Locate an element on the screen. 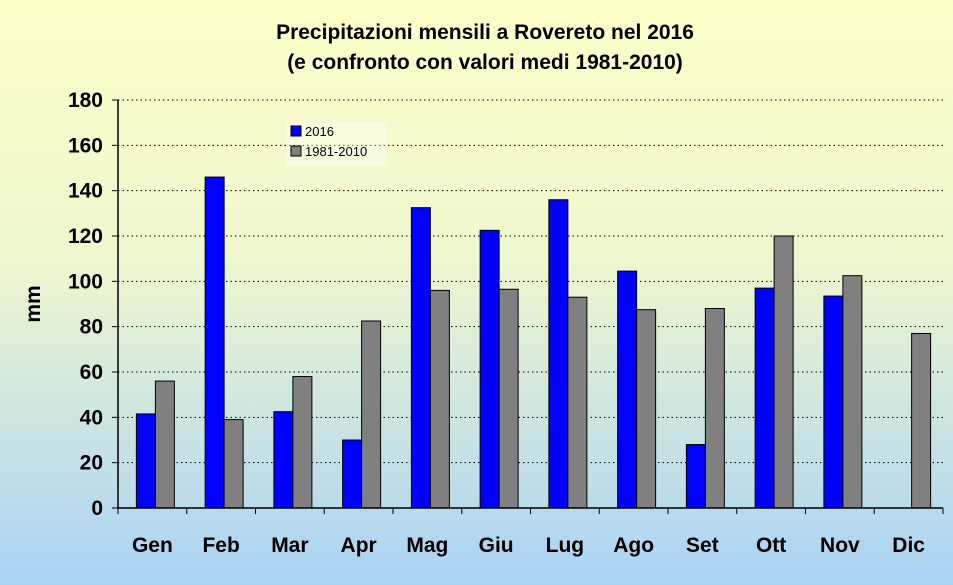 This screenshot has height=585, width=953. bar-1981-2010-Feb is located at coordinates (233, 464).